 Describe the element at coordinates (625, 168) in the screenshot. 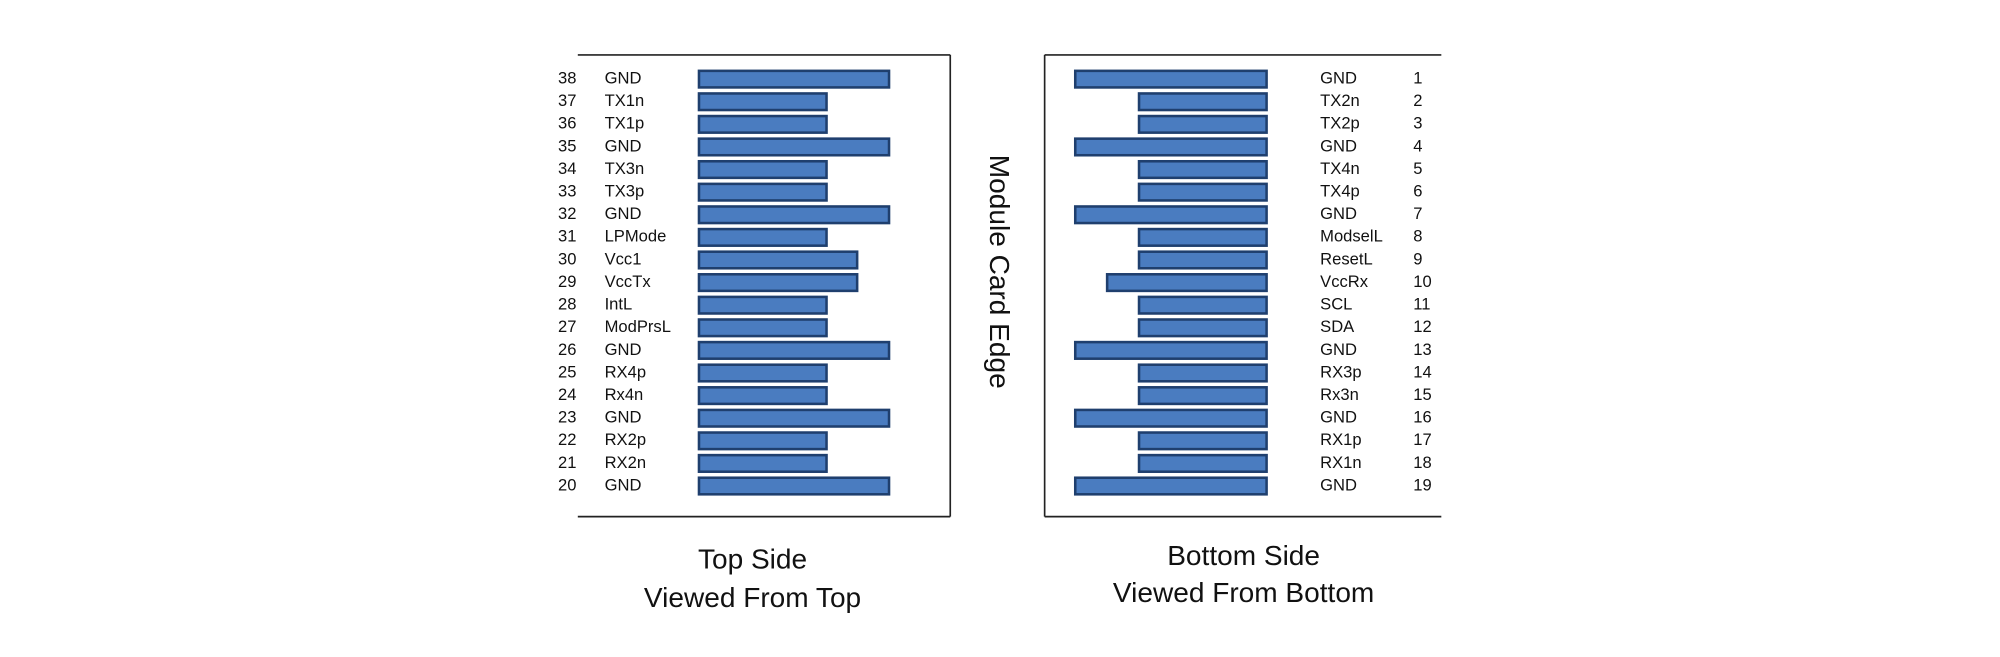

I see `pin-label: TX3n` at that location.